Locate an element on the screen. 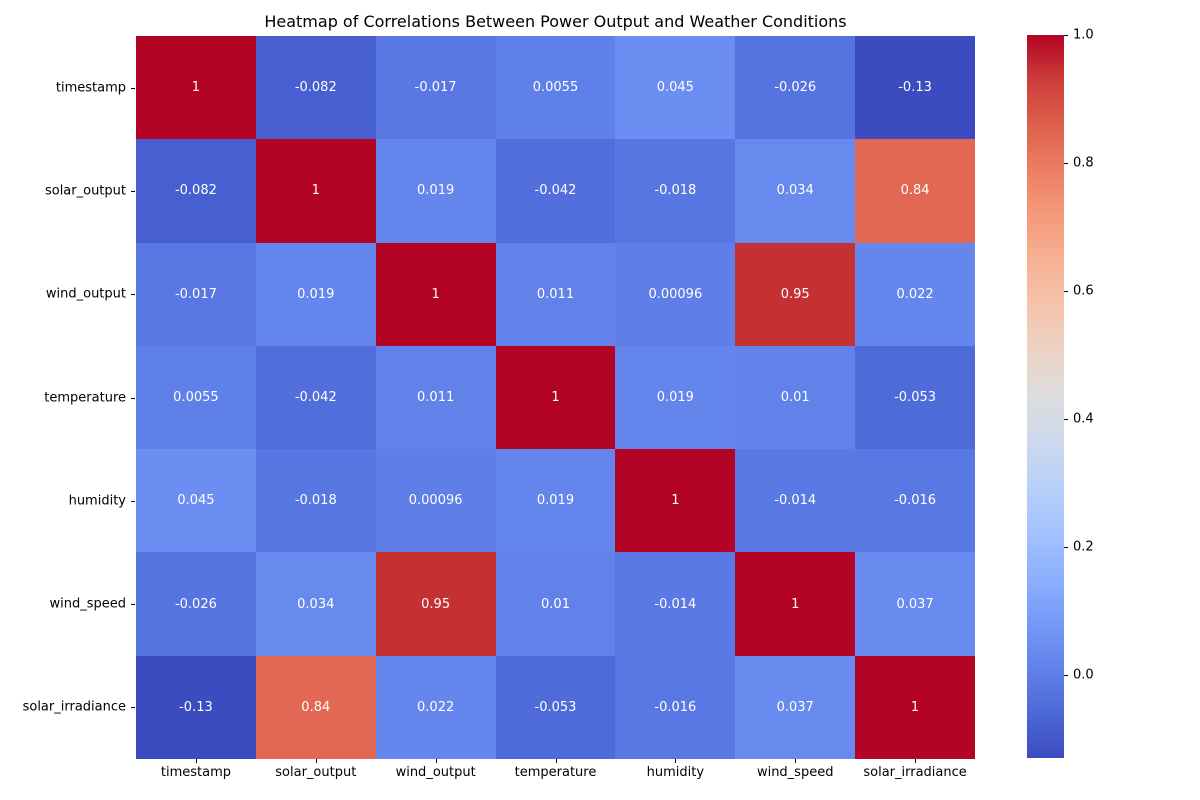  heatmap-cell-temperature-timestamp: 0.0055 is located at coordinates (196, 397).